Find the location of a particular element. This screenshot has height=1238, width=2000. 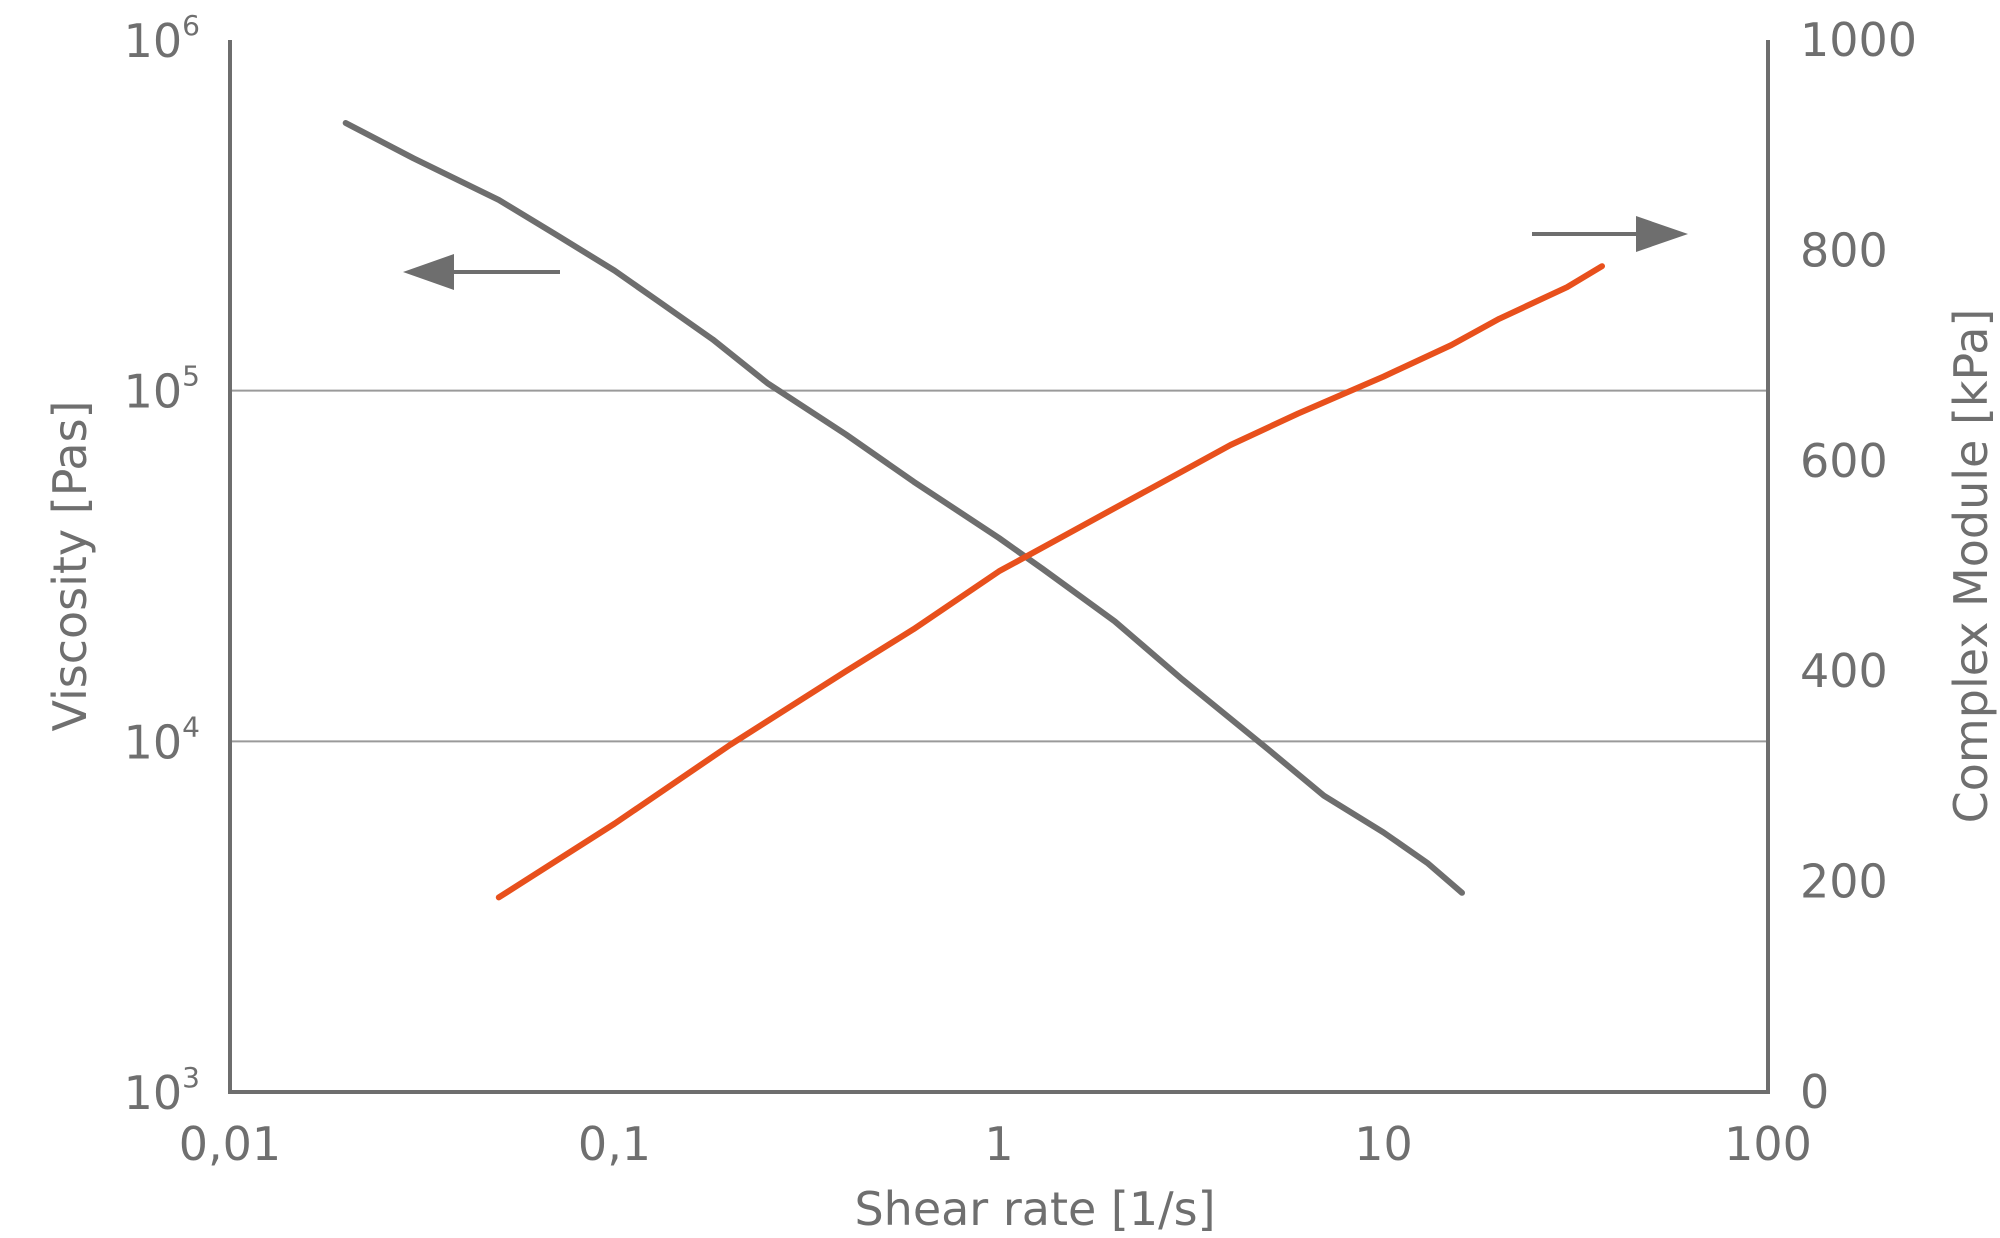

right-y-tick-label: 600 is located at coordinates (1844, 461).